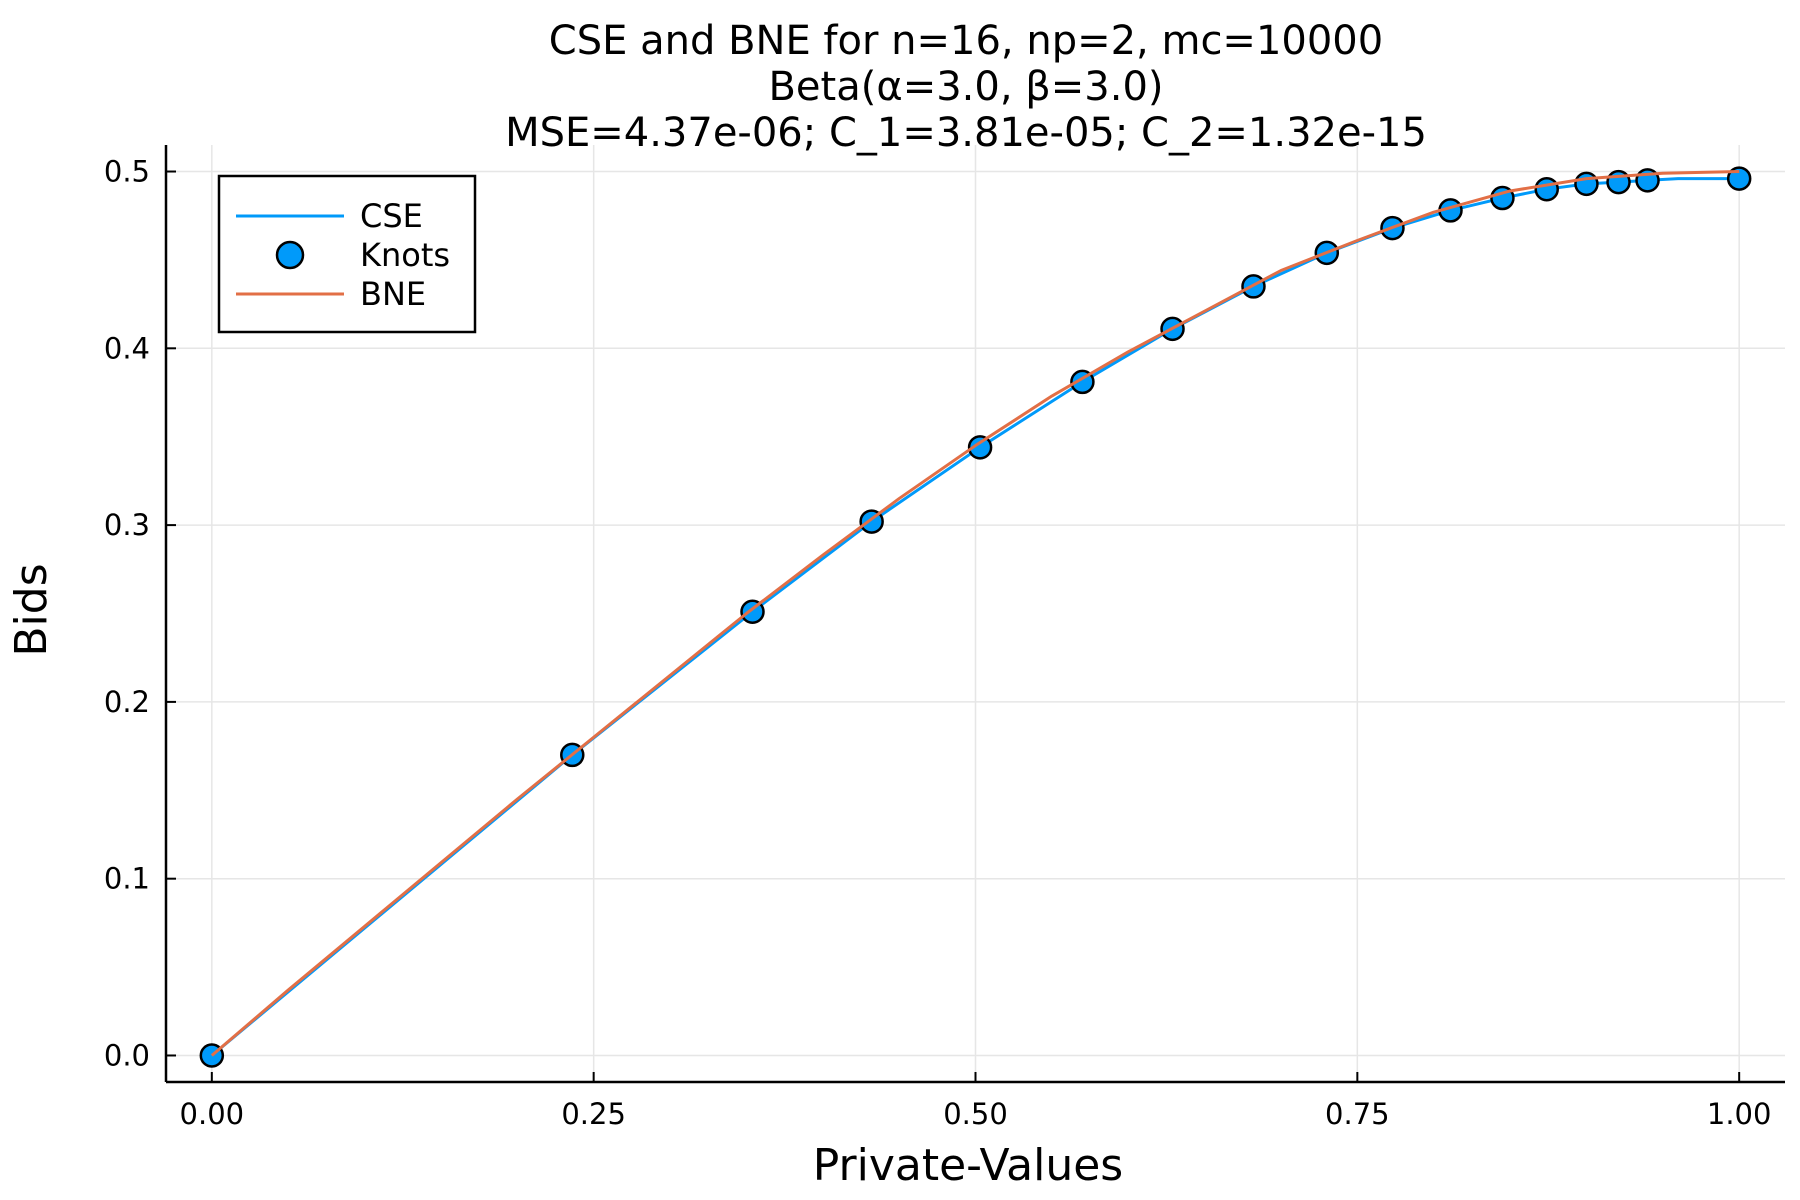 Image resolution: width=1800 pixels, height=1200 pixels. I want to click on chart-title-line-1: CSE and BNE for n=16, np=2, mc=10000, so click(966, 41).